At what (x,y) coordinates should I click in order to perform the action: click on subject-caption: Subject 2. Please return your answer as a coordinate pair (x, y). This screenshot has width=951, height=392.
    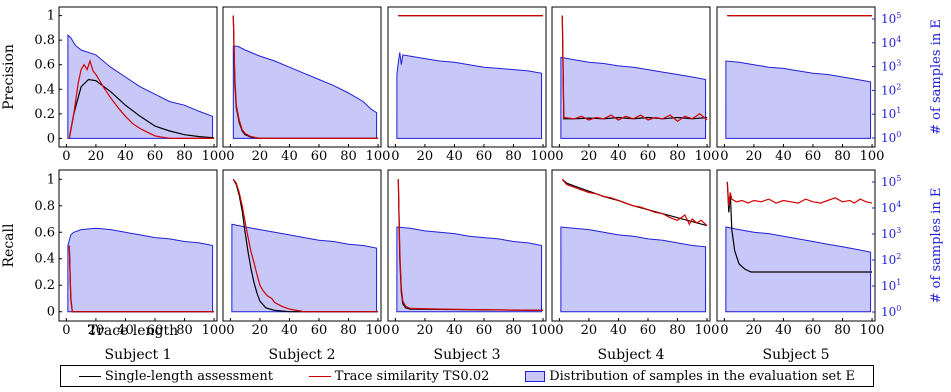
    Looking at the image, I should click on (301, 355).